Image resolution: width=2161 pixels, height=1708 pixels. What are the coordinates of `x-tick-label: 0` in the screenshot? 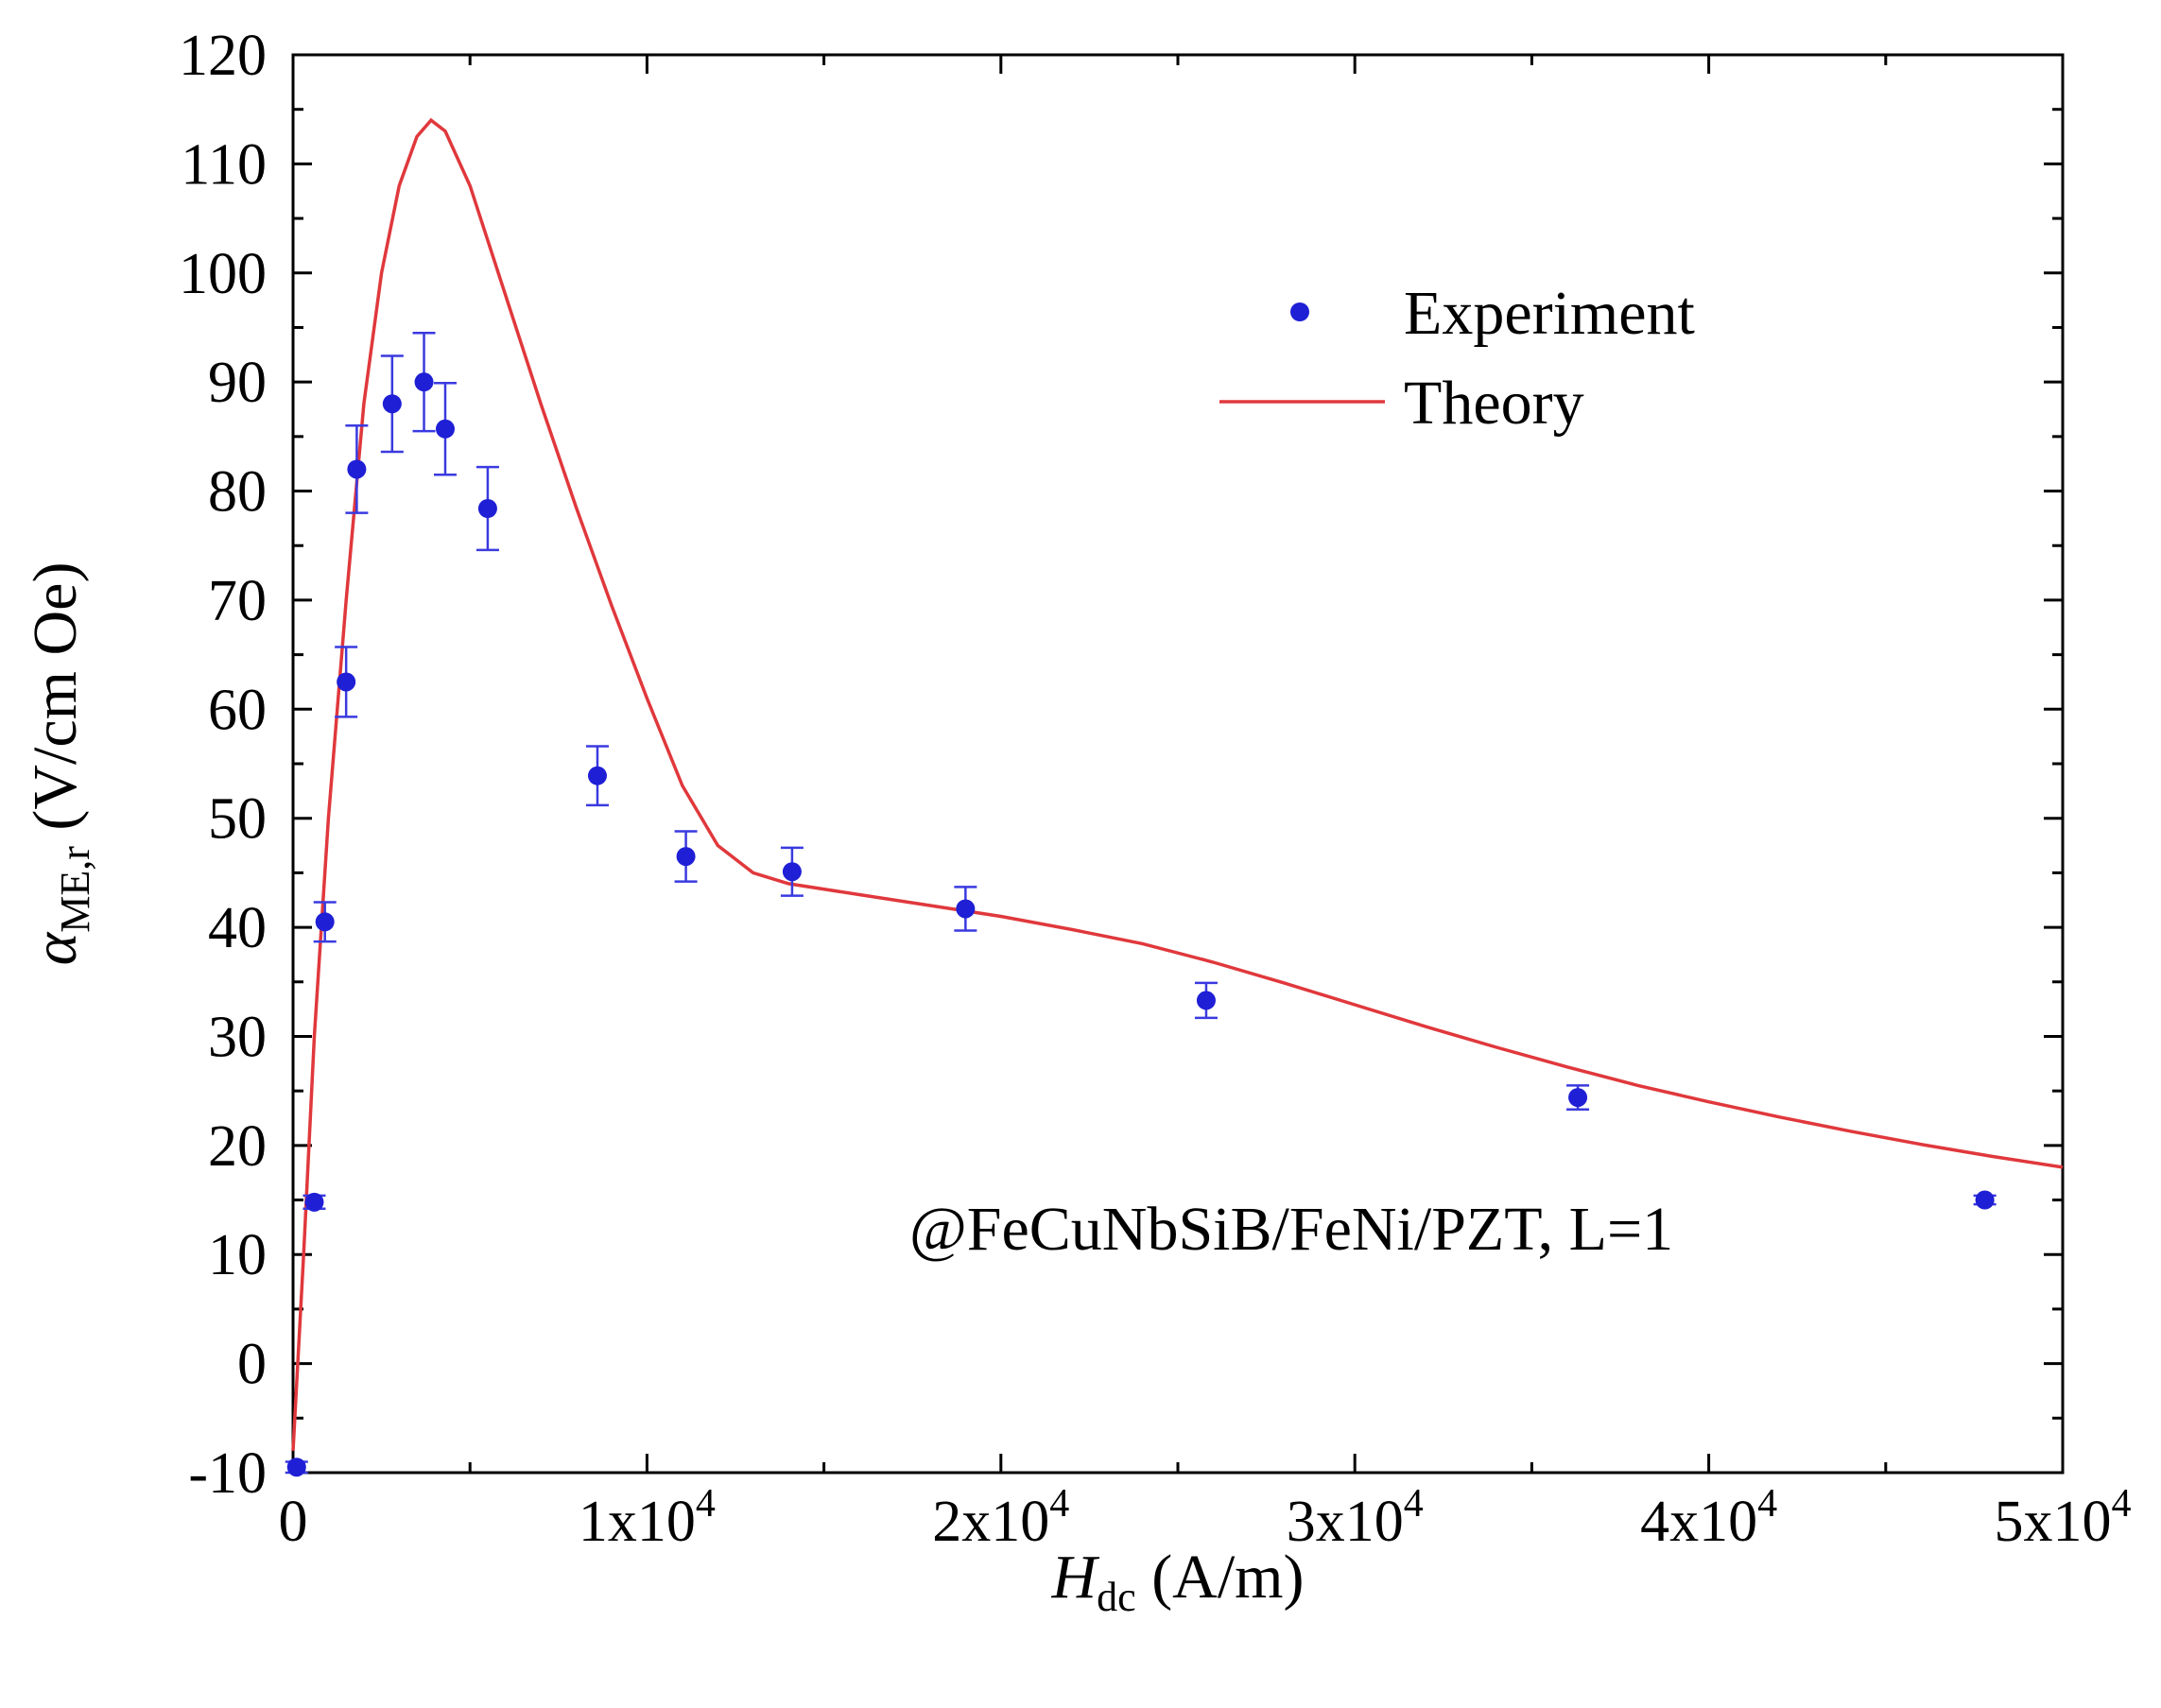 It's located at (293, 1522).